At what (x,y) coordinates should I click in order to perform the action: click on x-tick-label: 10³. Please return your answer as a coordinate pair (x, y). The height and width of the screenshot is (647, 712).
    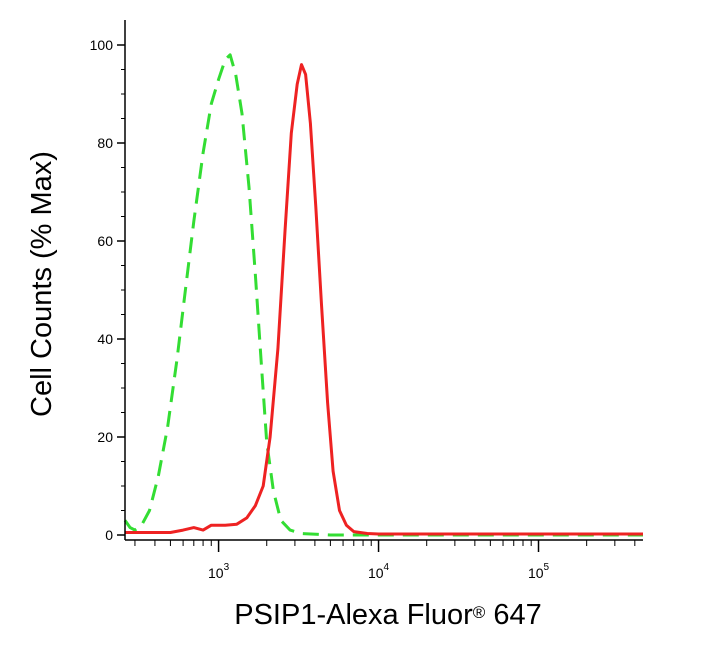
    Looking at the image, I should click on (219, 571).